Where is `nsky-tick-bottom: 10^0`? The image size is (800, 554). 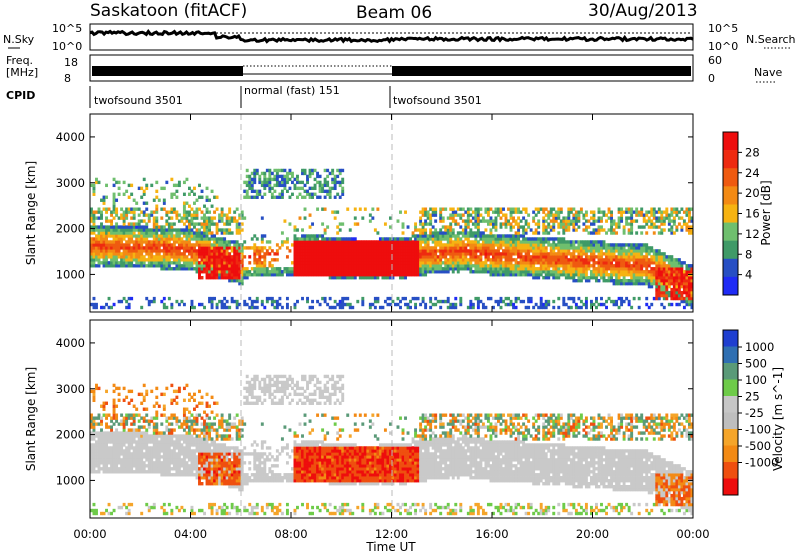
nsky-tick-bottom: 10^0 is located at coordinates (67, 46).